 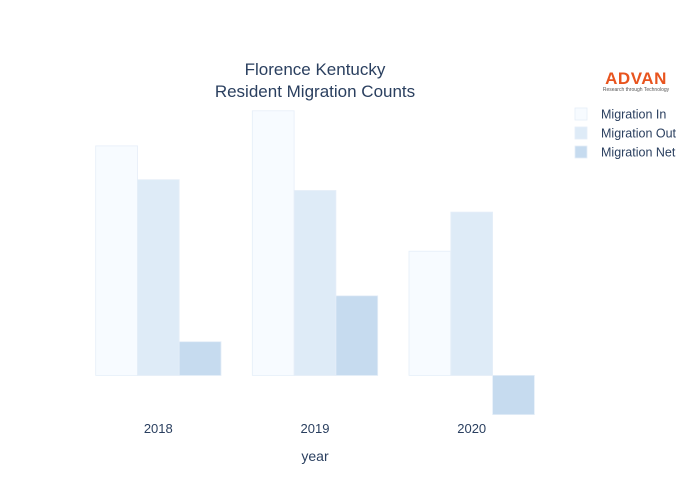 I want to click on legend-item-migration-net: Migration Net, so click(x=625, y=152).